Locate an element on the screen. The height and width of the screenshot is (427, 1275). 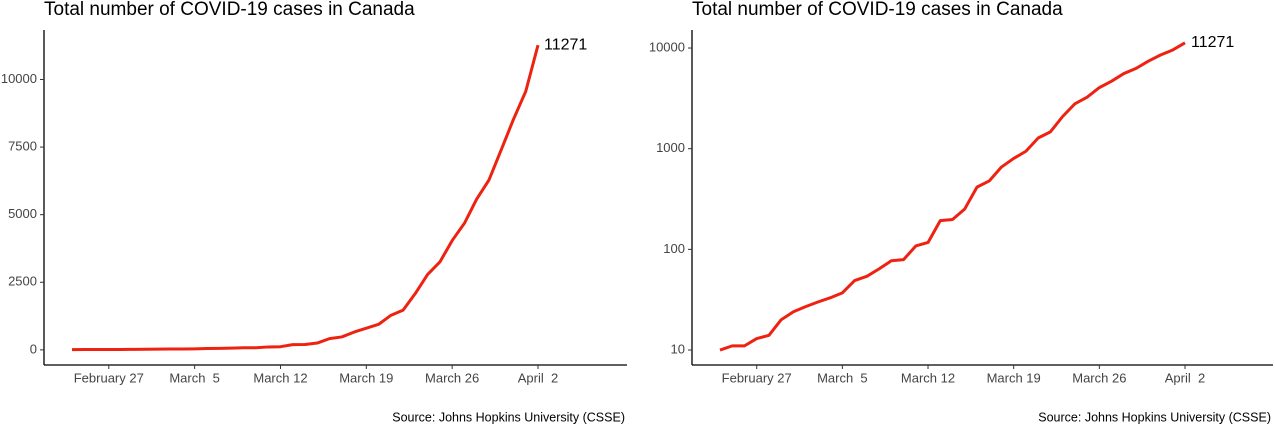
y-tick-label: 10 is located at coordinates (678, 348).